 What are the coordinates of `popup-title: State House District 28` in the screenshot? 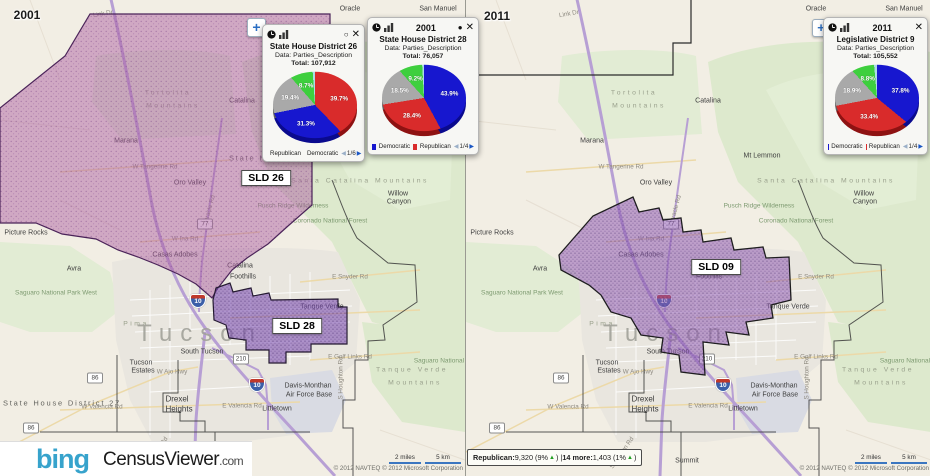 It's located at (423, 39).